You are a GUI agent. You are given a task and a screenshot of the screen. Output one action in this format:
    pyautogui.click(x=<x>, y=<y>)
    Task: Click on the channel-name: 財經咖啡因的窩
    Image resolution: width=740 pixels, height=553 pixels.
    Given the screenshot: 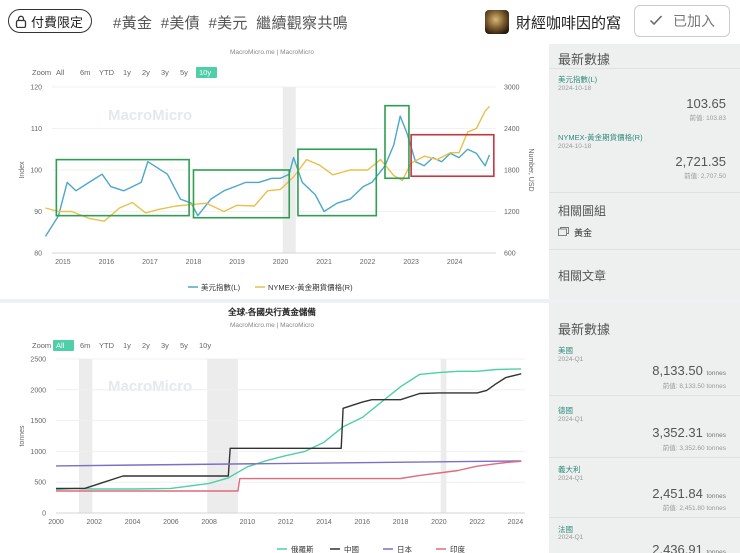 What is the action you would take?
    pyautogui.click(x=569, y=23)
    